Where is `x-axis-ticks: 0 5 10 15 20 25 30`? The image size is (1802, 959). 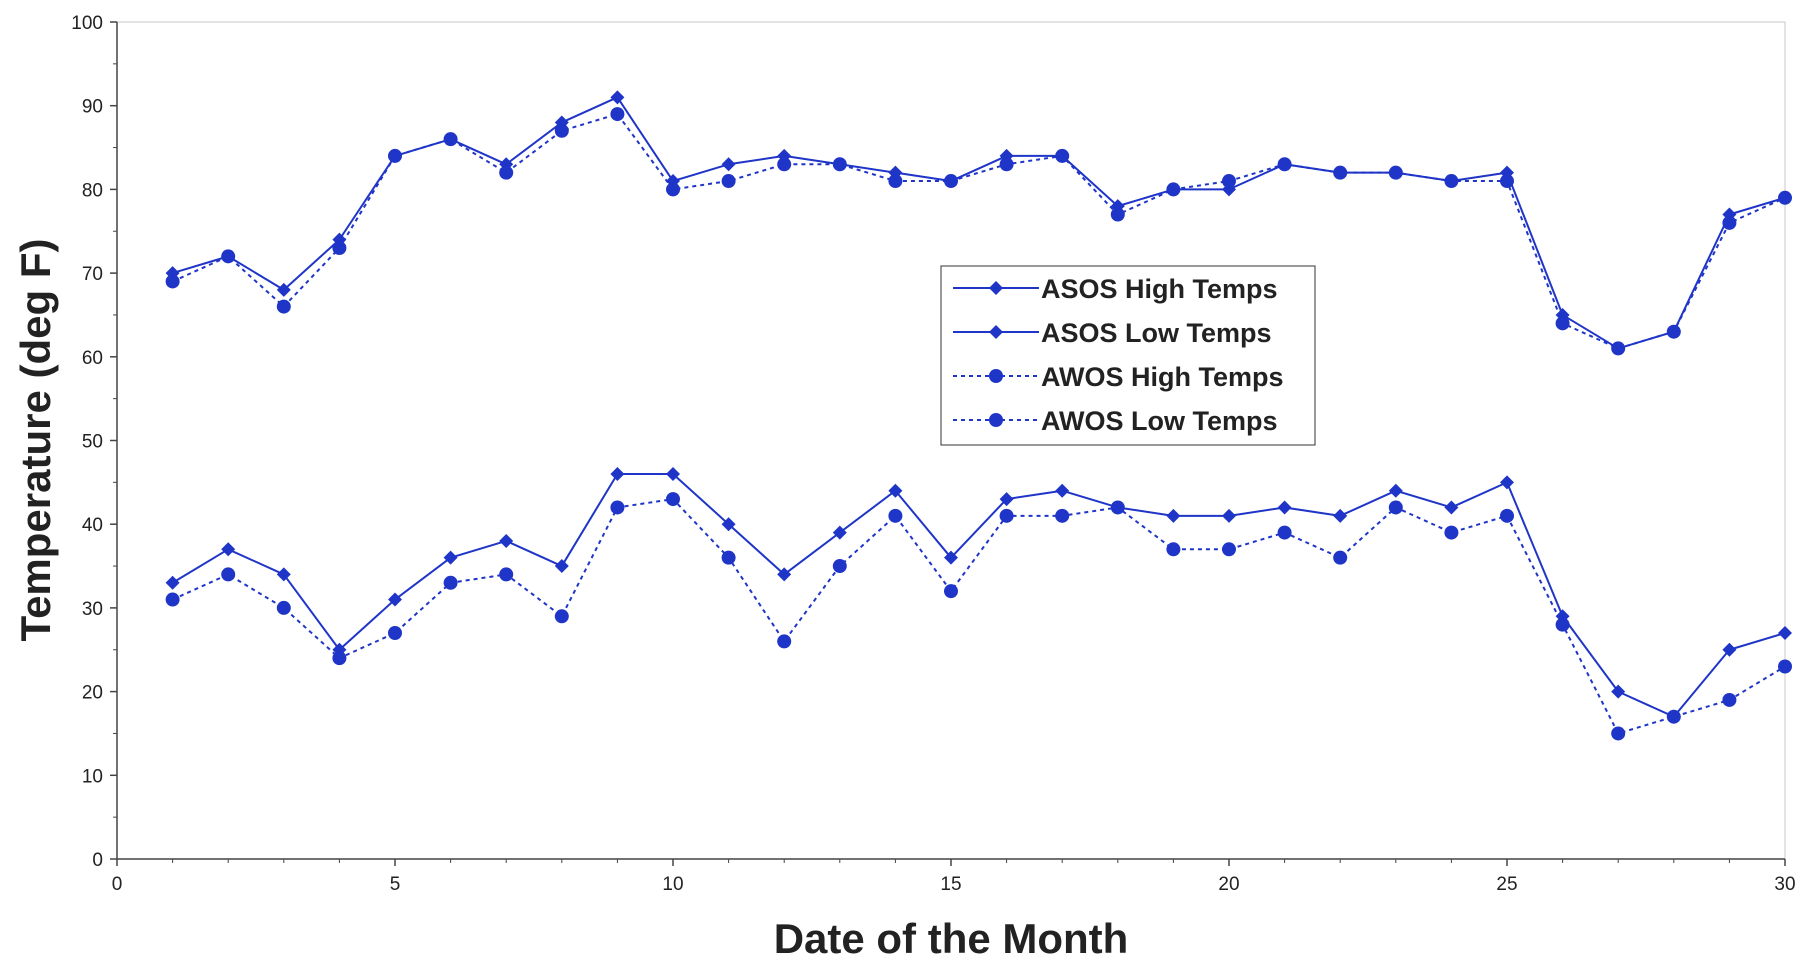 x-axis-ticks: 0 5 10 15 20 25 30 is located at coordinates (954, 877).